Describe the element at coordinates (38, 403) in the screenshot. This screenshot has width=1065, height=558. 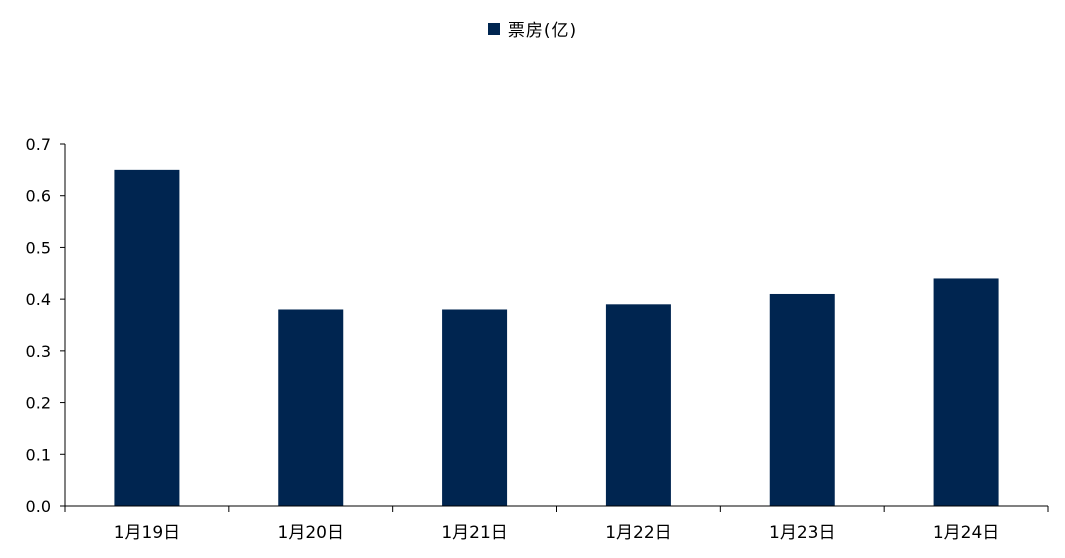
I see `y-tick-label: 0.2` at that location.